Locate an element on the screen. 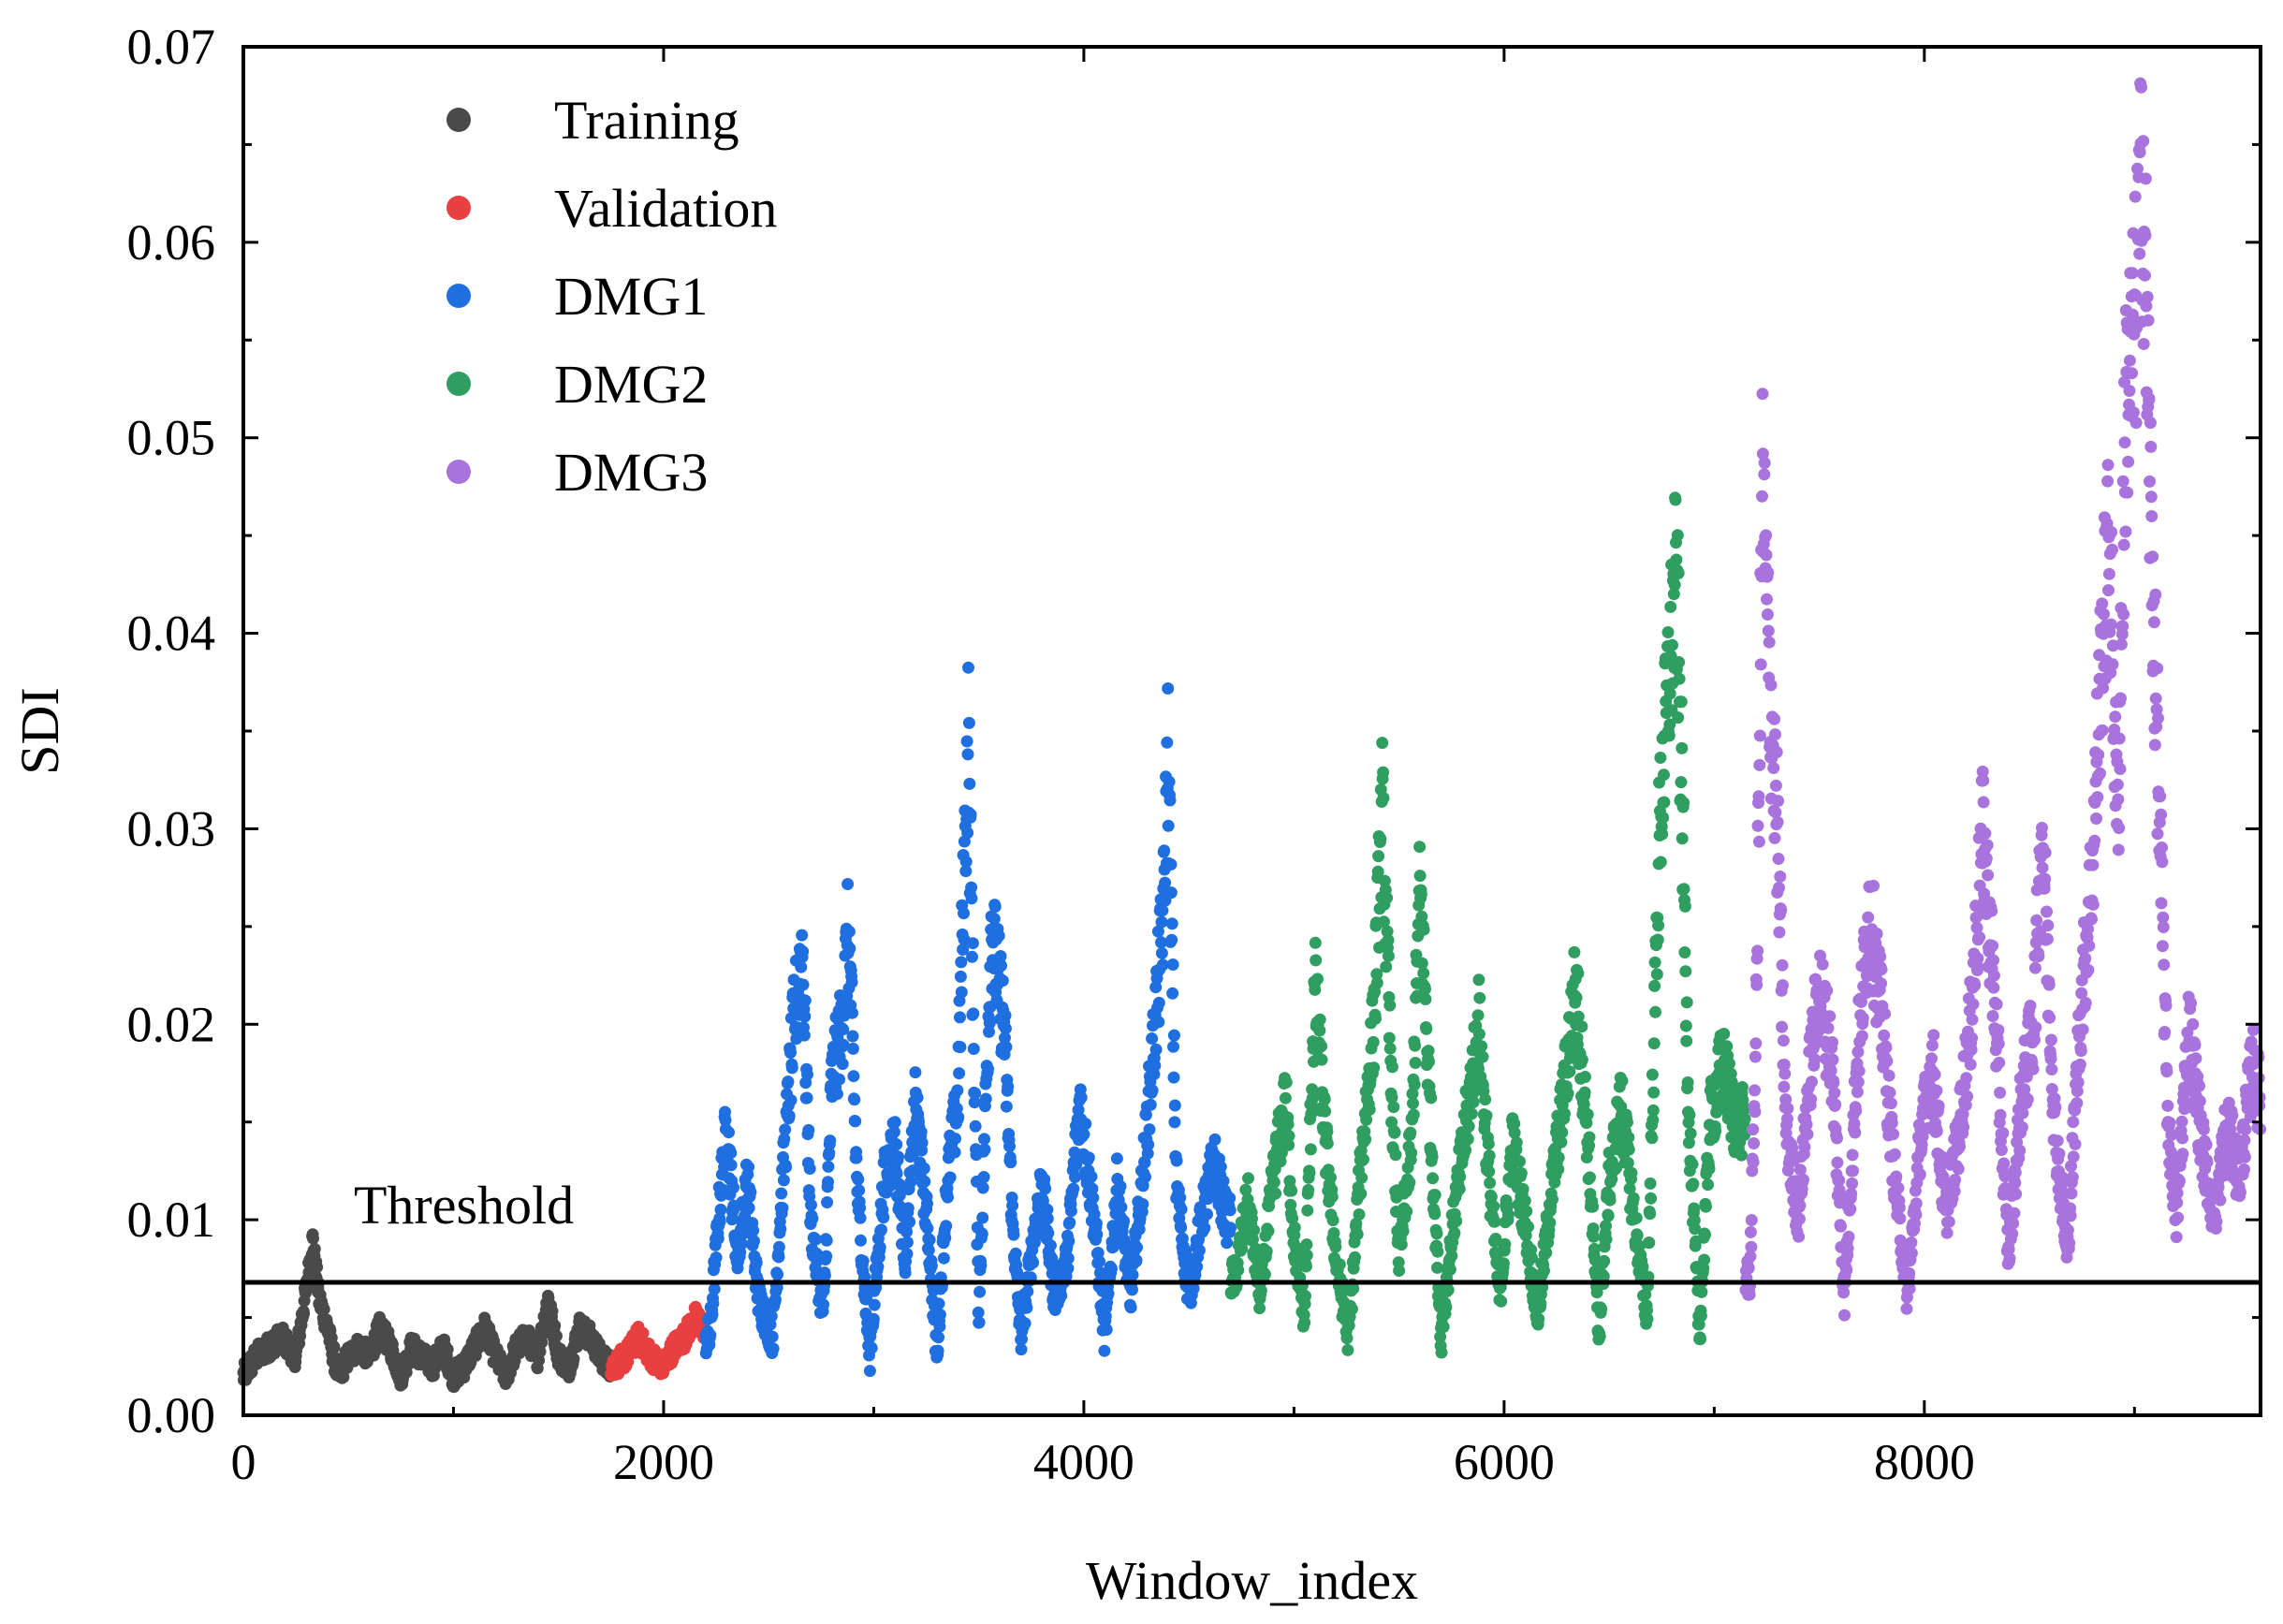 The width and height of the screenshot is (2283, 1624). legend-label-training: Training is located at coordinates (646, 120).